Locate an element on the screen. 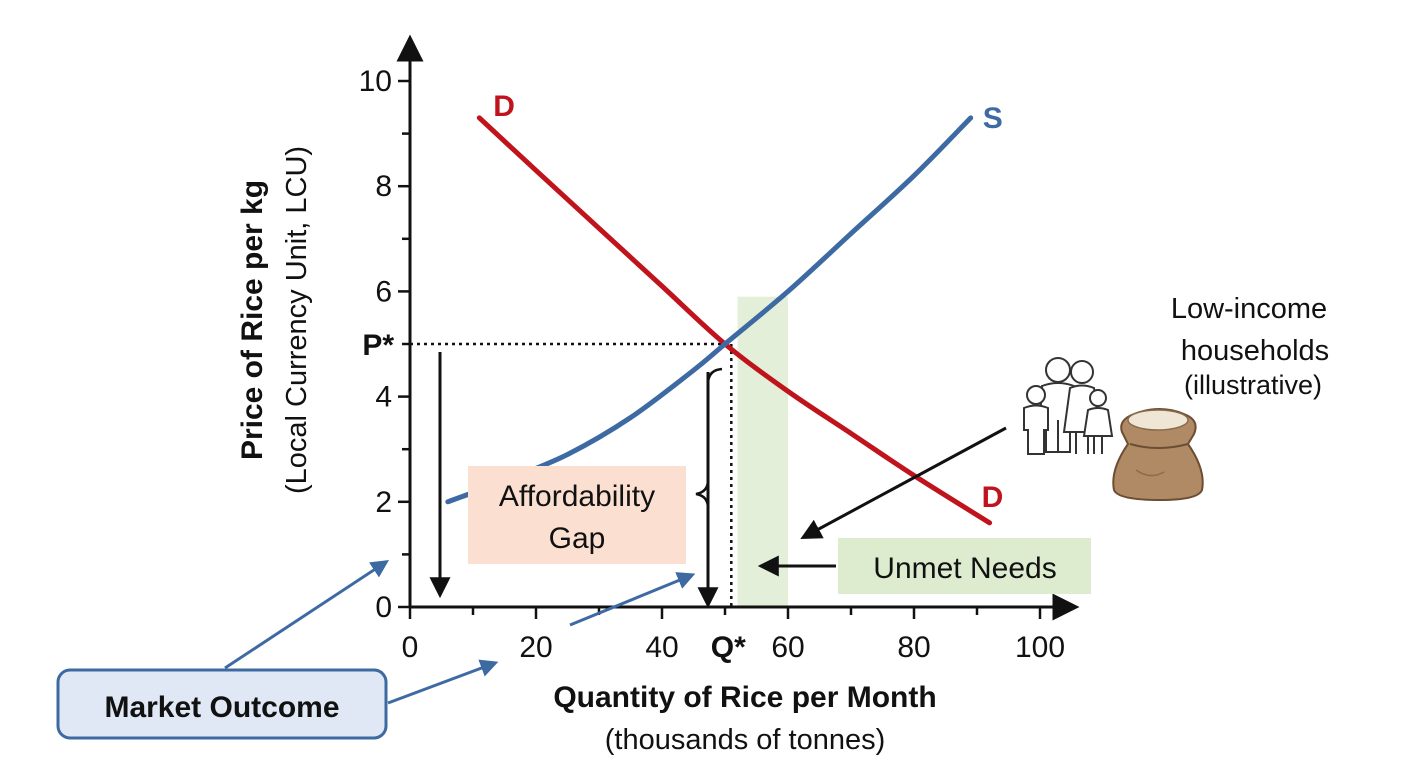 The width and height of the screenshot is (1408, 768). y-tick-label: 2 is located at coordinates (383, 502).